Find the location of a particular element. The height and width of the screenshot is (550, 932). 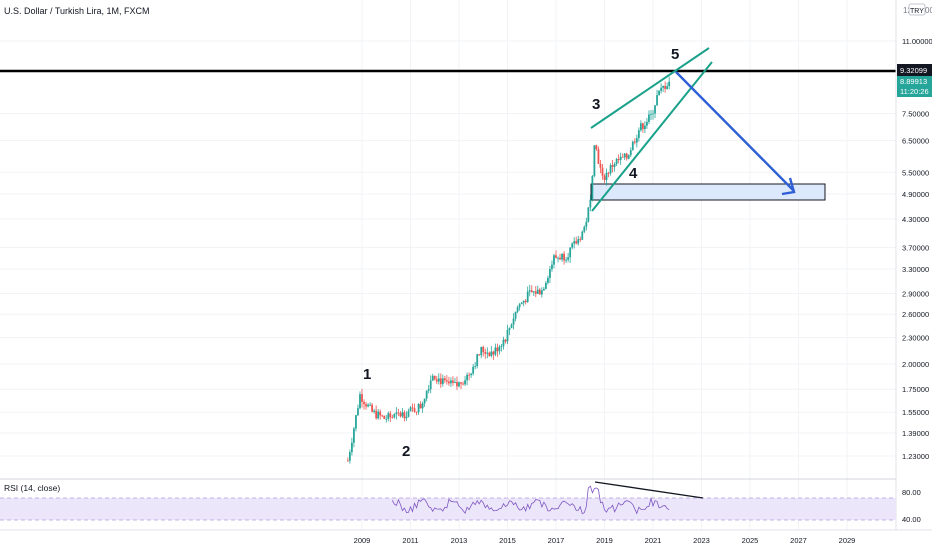

price-tick-label: 7.50000 is located at coordinates (915, 114).